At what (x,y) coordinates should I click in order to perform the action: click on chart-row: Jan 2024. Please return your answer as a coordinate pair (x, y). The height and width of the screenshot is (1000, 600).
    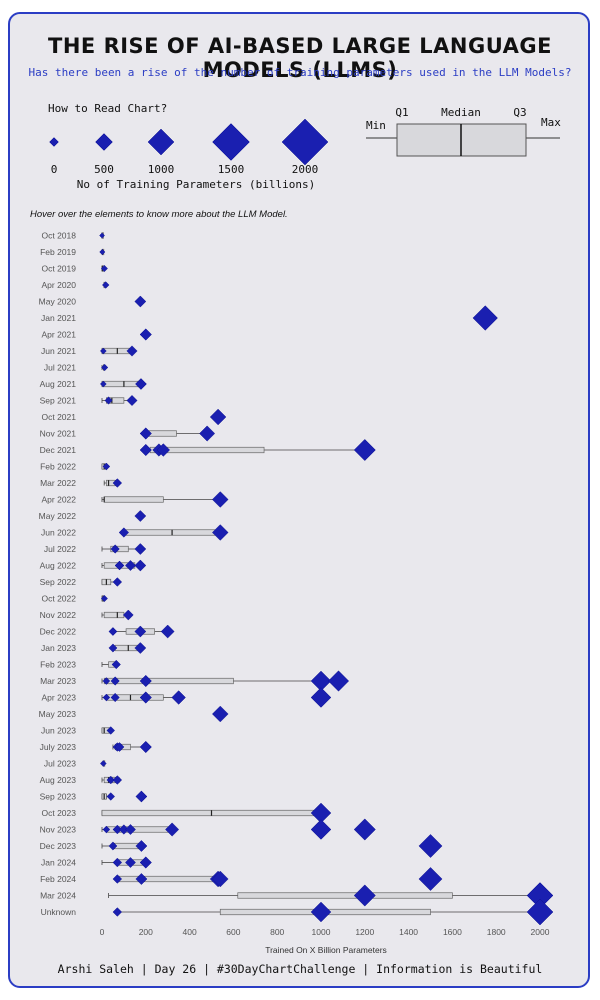
    Looking at the image, I should click on (96, 862).